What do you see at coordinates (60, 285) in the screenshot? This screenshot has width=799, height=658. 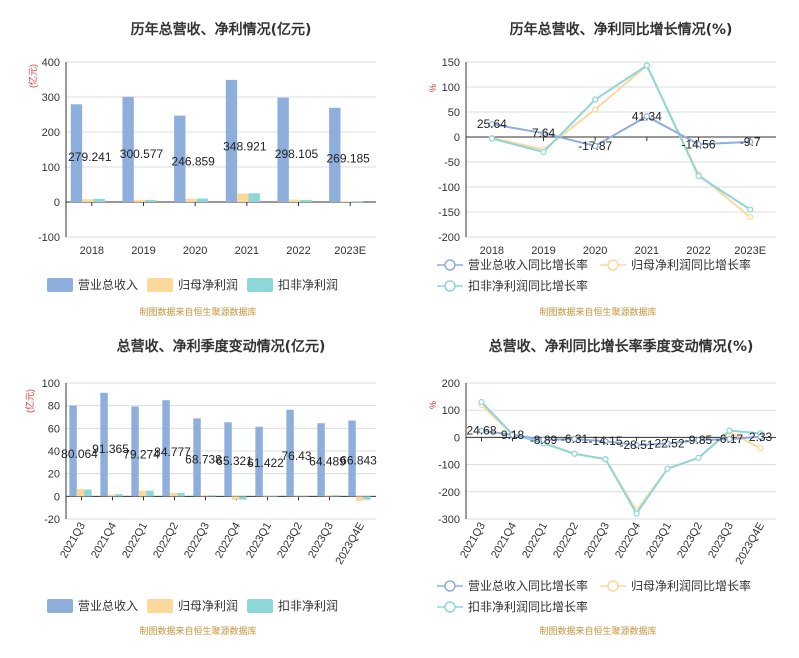 I see `legend-swatch` at bounding box center [60, 285].